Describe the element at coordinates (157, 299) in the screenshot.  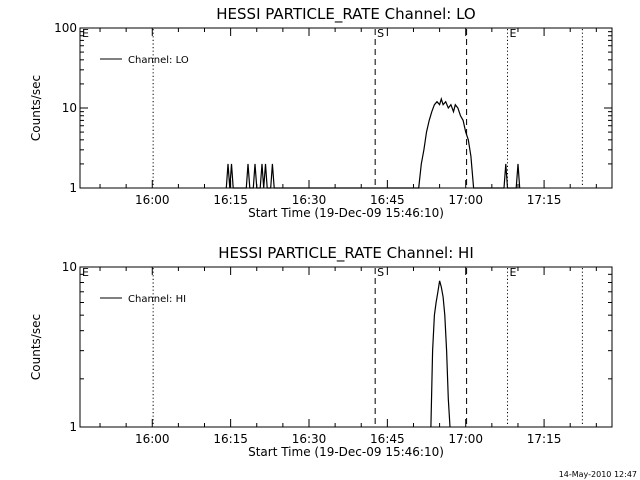
I see `legend-entry: Channel: HI` at that location.